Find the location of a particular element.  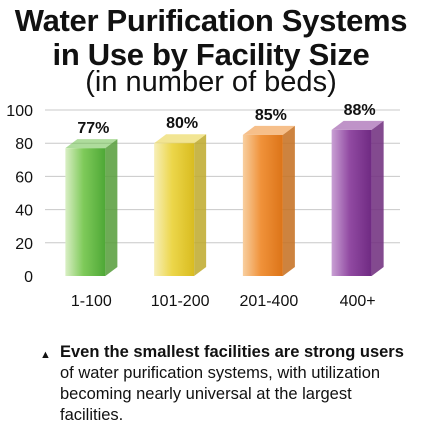

chart-subtitle: (in number of beds) is located at coordinates (211, 82).